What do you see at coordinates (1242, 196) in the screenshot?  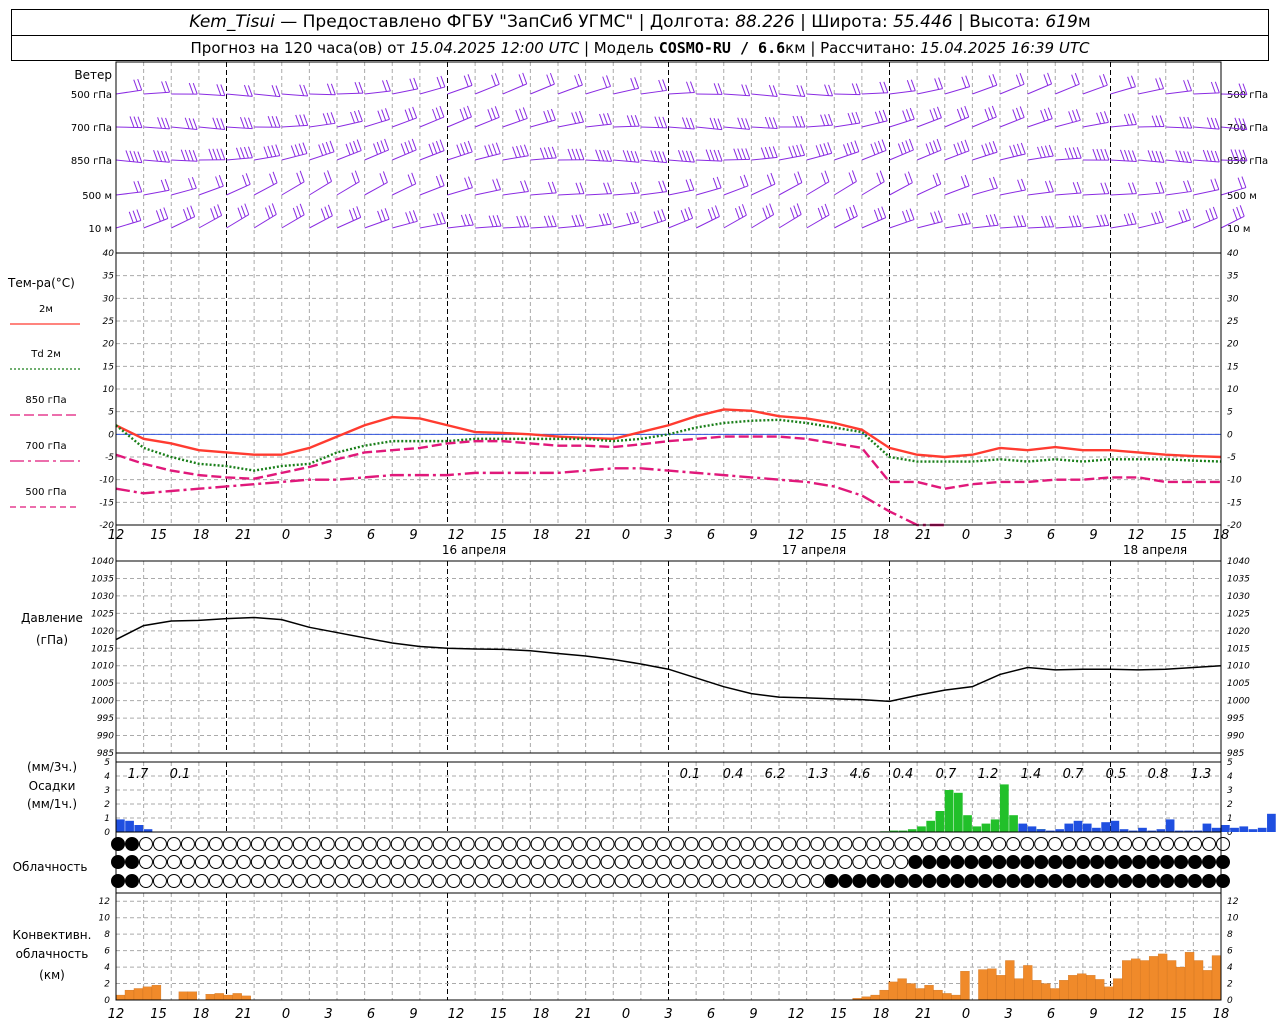 I see `wind-level-right: 500 м` at bounding box center [1242, 196].